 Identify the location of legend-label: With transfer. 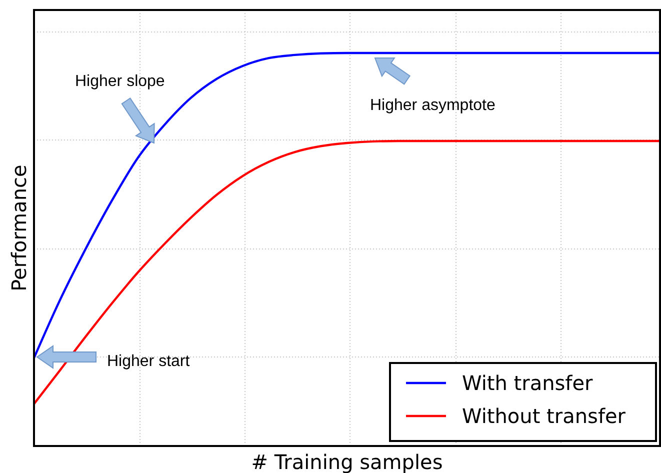
(528, 383).